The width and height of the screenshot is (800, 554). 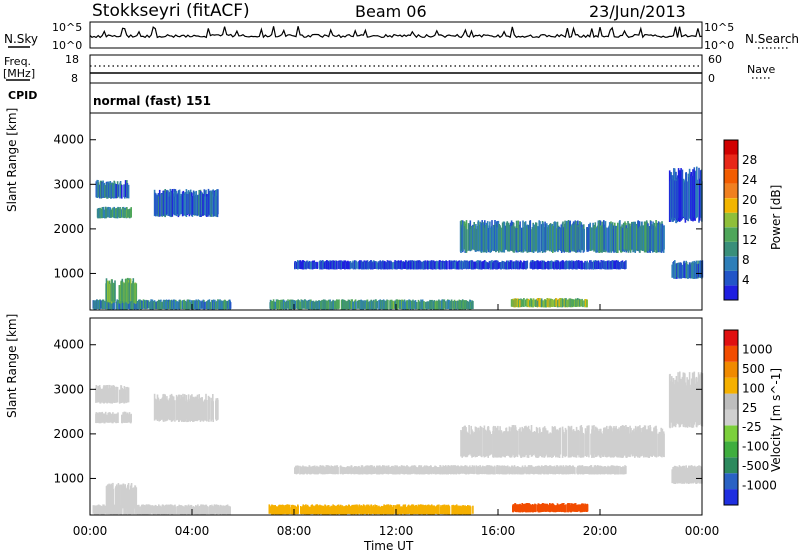 What do you see at coordinates (68, 184) in the screenshot?
I see `power-ytick-label: 3000` at bounding box center [68, 184].